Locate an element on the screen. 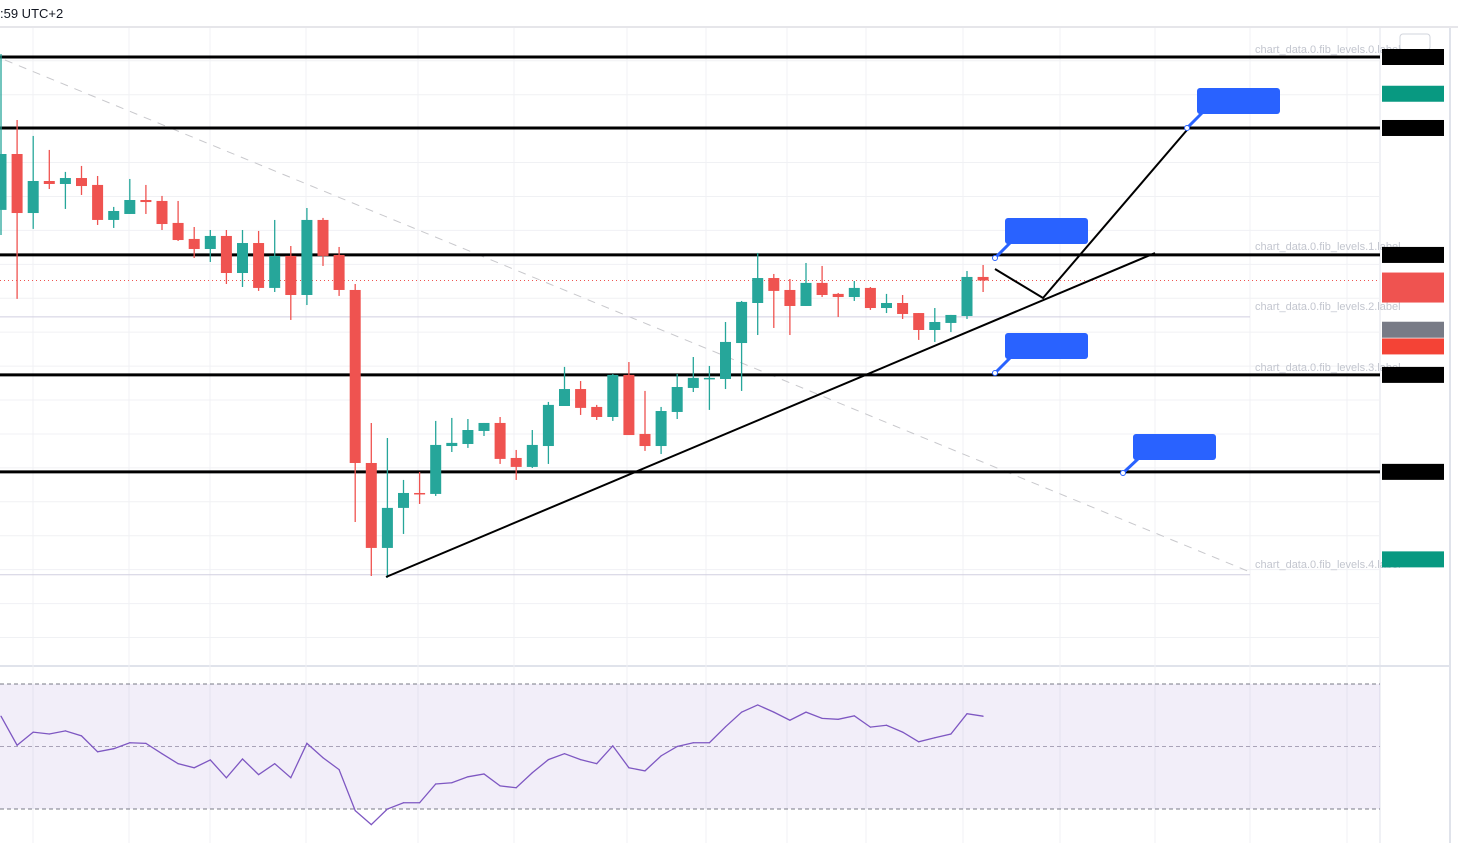  fib-level-label: chart_data.0.fib_levels.1.label is located at coordinates (1328, 247).